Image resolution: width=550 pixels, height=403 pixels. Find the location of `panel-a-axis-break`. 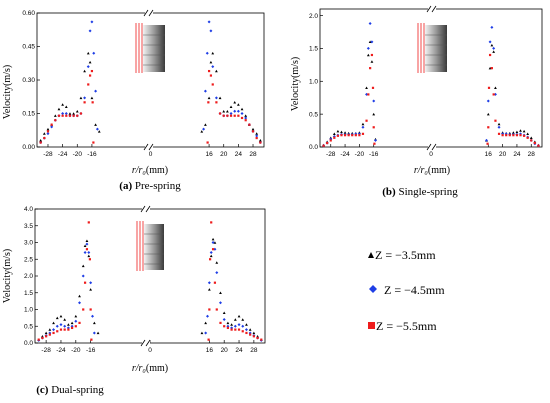

panel-a-axis-break is located at coordinates (148, 80).